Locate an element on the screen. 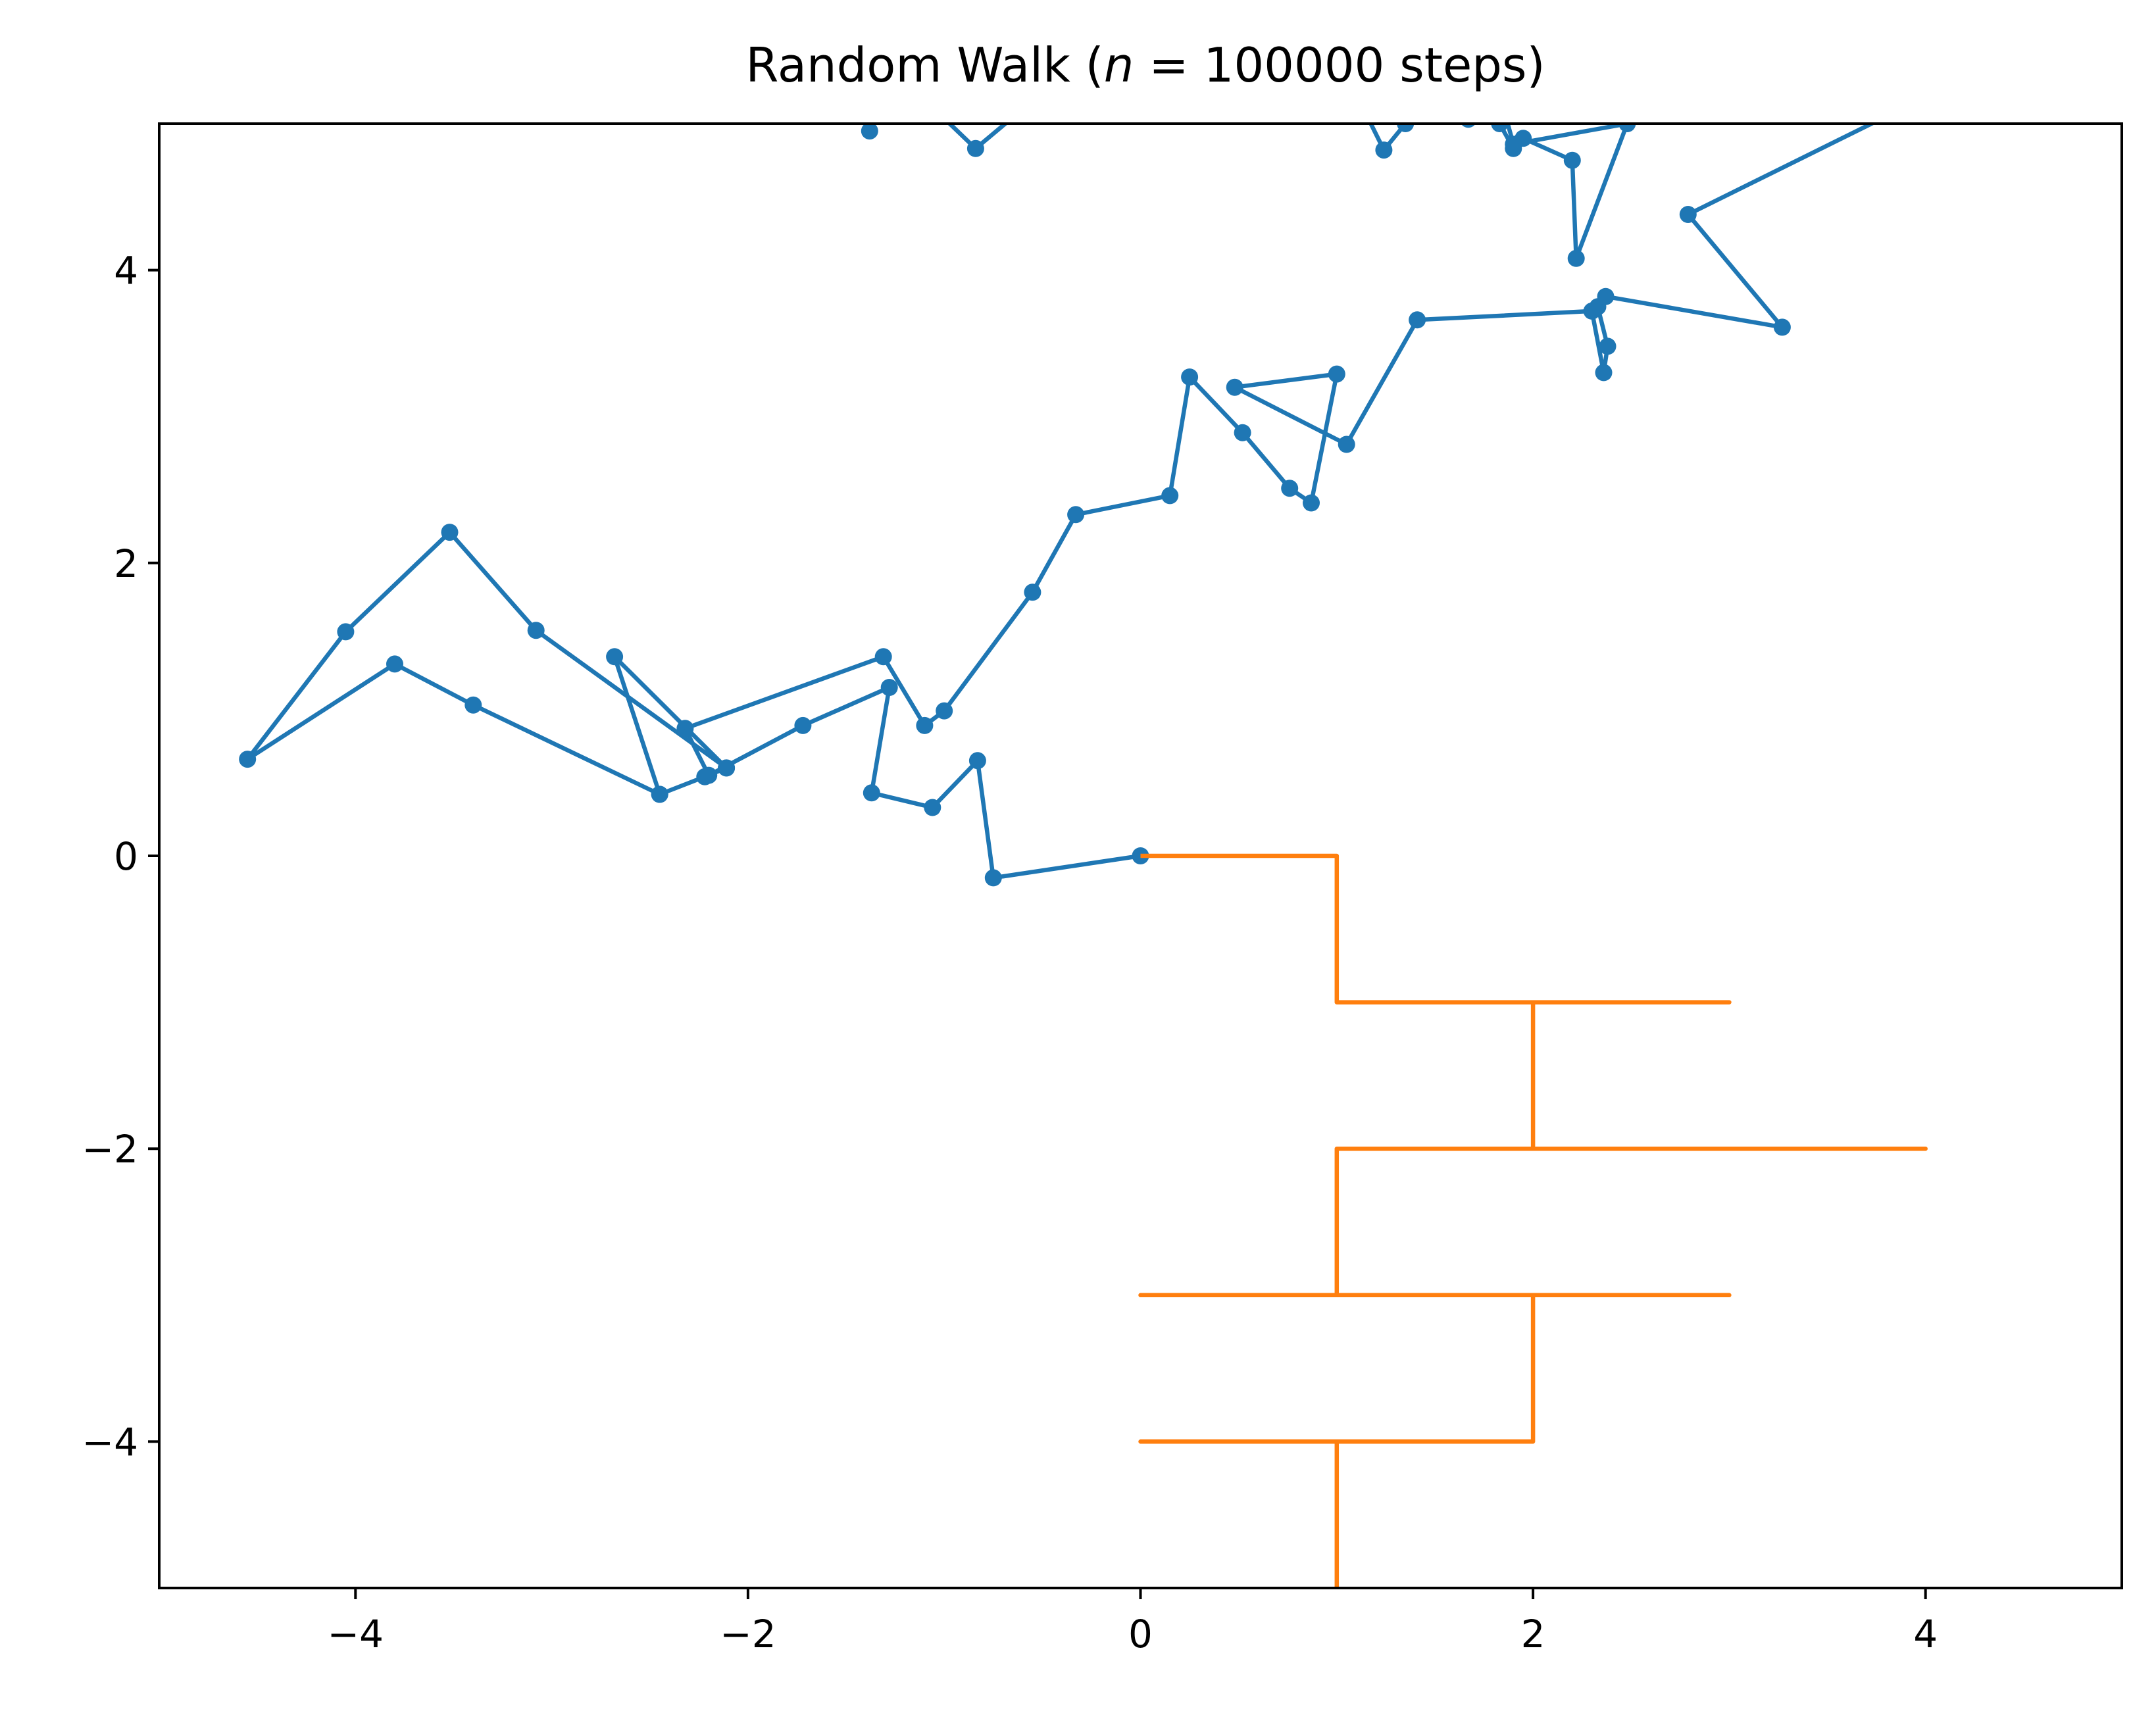 This screenshot has height=1713, width=2156. chart-title: Random Walk (n = 100000 steps) is located at coordinates (1145, 65).